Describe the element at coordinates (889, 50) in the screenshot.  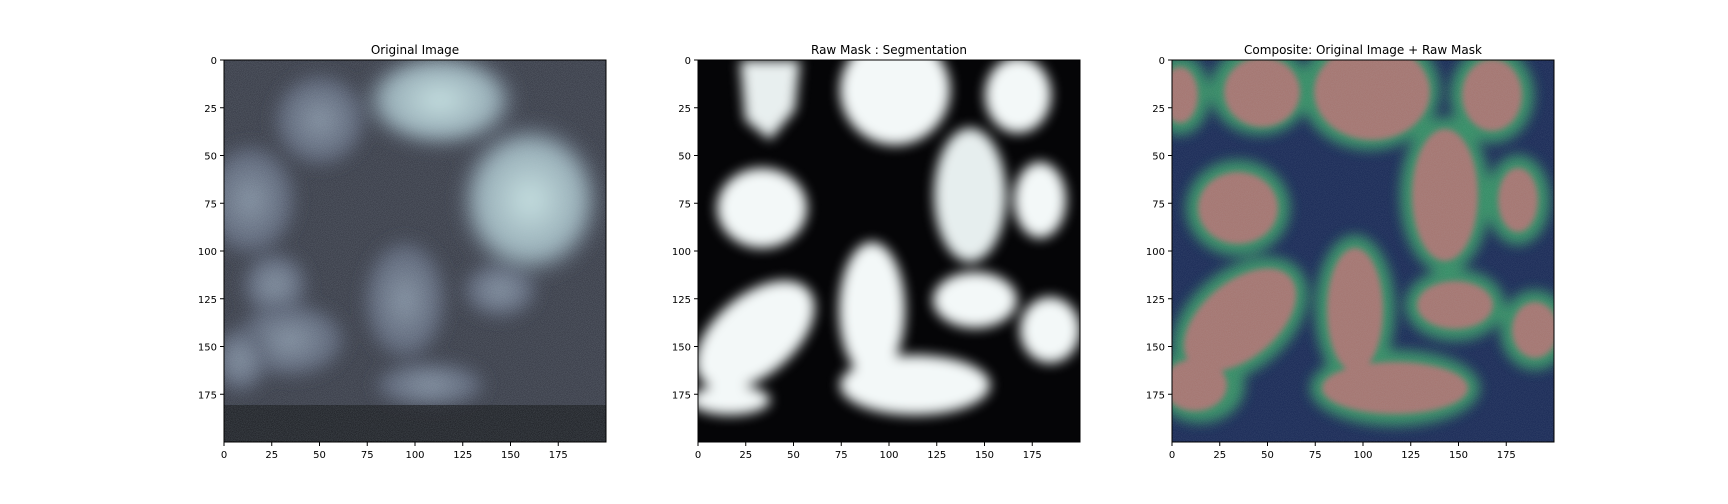
I see `panel-title: Raw Mask : Segmentation` at that location.